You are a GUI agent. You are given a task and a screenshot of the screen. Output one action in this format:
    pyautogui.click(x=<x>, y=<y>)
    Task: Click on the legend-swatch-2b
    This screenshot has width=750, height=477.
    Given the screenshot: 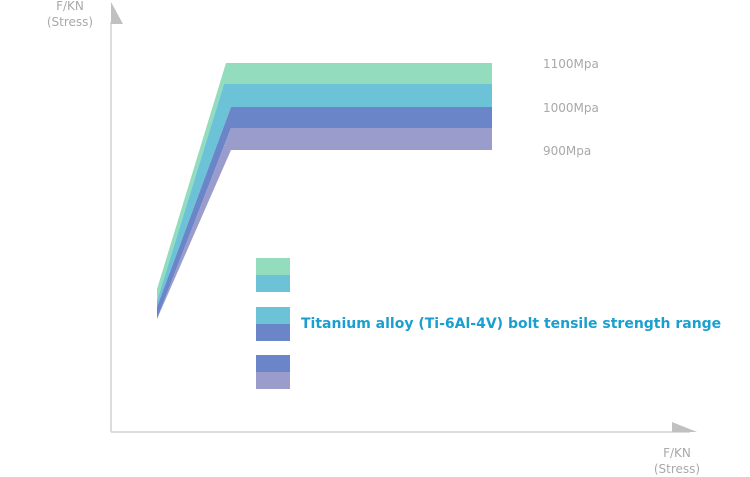 What is the action you would take?
    pyautogui.click(x=273, y=332)
    